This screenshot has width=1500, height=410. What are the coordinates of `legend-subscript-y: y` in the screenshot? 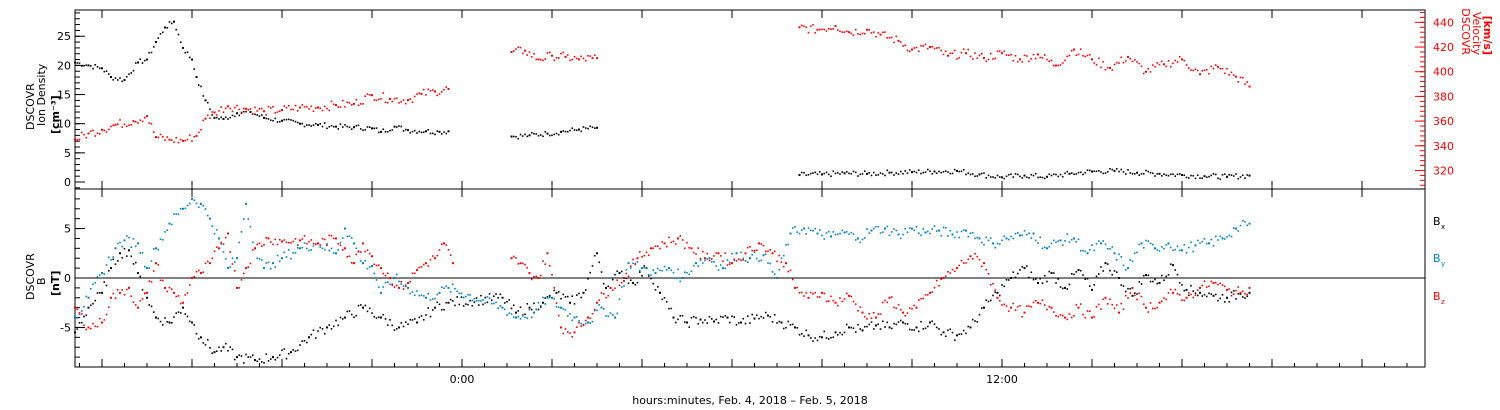 It's located at (1443, 264).